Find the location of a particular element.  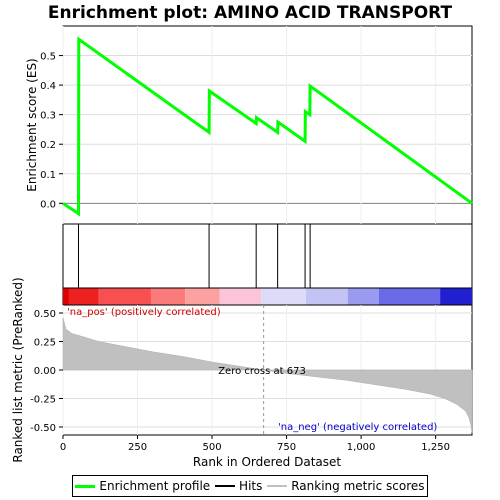

es-y-tick-label: 0.3 is located at coordinates (48, 116).